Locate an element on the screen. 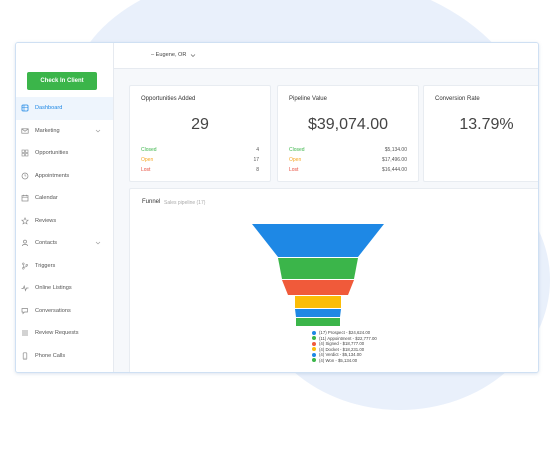 Image resolution: width=555 pixels, height=451 pixels. location-label: – Eugene, OR is located at coordinates (169, 55).